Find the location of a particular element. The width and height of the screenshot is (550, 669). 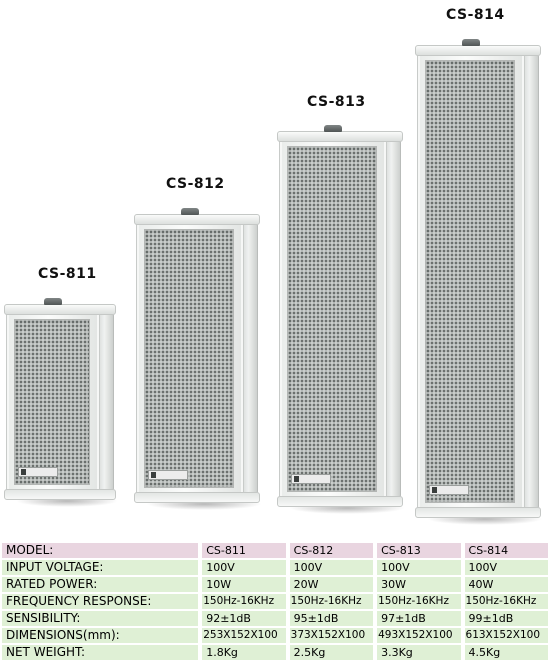

spec-header-model: CS-813 is located at coordinates (417, 550).